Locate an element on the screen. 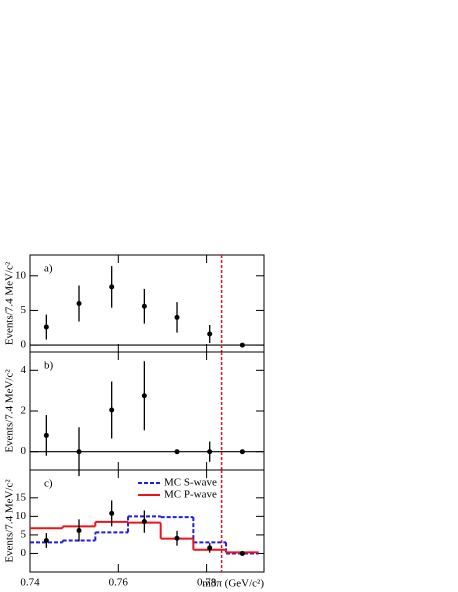 The width and height of the screenshot is (458, 592). x-tick-label: 0.74 is located at coordinates (30, 583).